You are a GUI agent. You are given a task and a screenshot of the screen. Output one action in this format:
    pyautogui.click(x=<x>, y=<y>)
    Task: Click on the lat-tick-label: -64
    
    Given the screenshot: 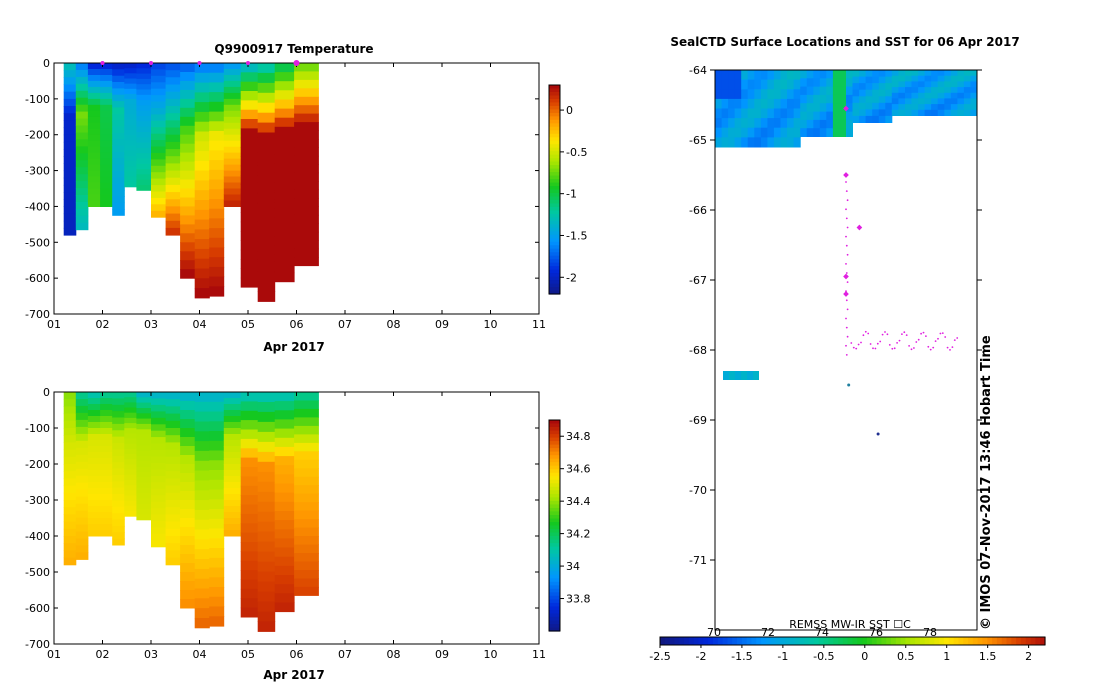 What is the action you would take?
    pyautogui.click(x=698, y=70)
    